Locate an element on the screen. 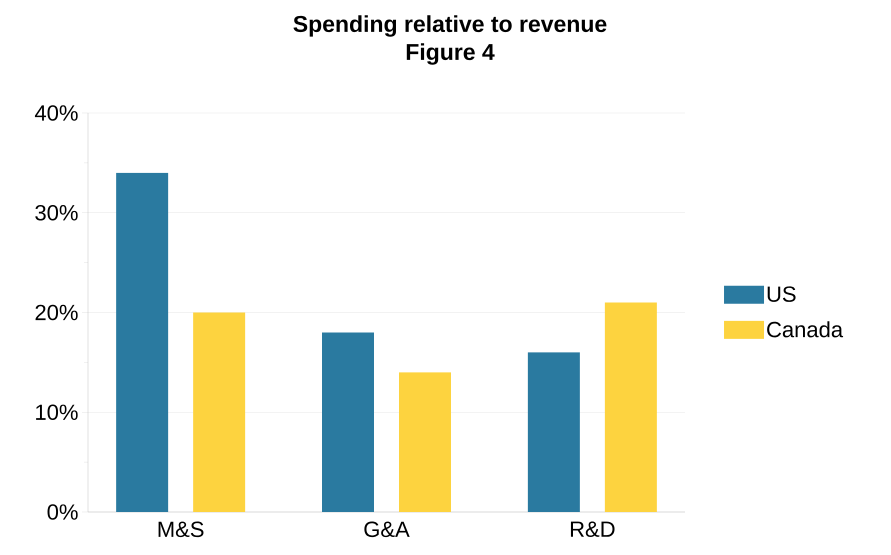 Image resolution: width=891 pixels, height=555 pixels. y-tick-label: 10% is located at coordinates (57, 412).